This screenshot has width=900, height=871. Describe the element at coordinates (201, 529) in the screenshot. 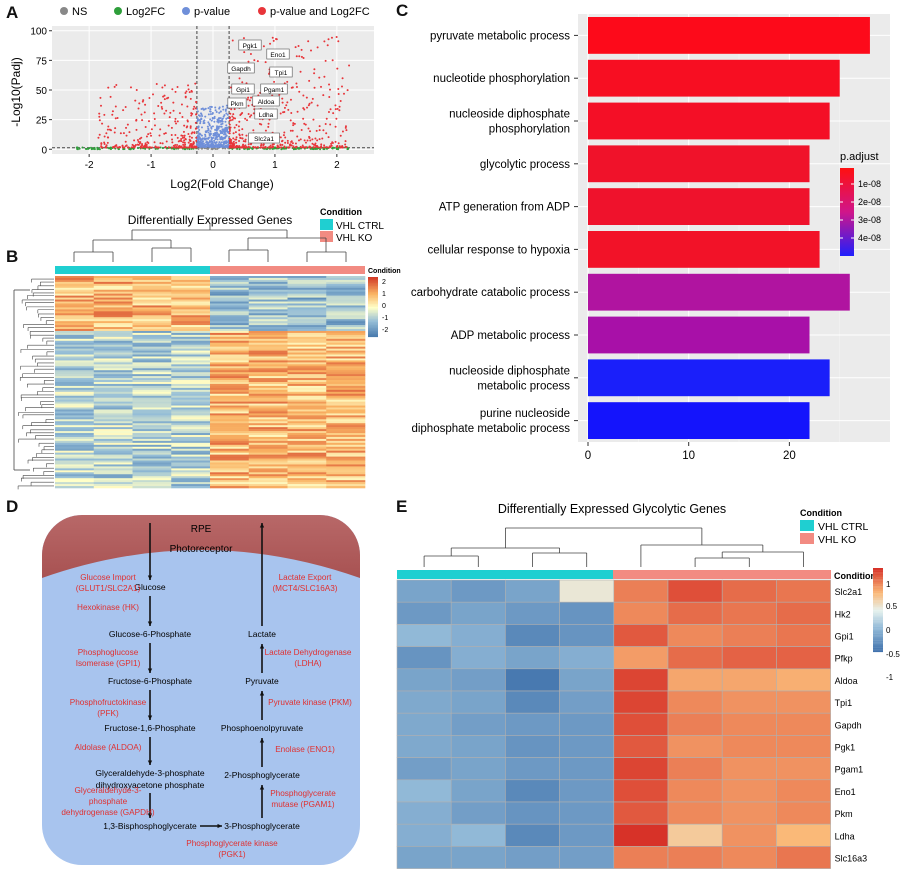

I see `rpe-label: RPE` at that location.